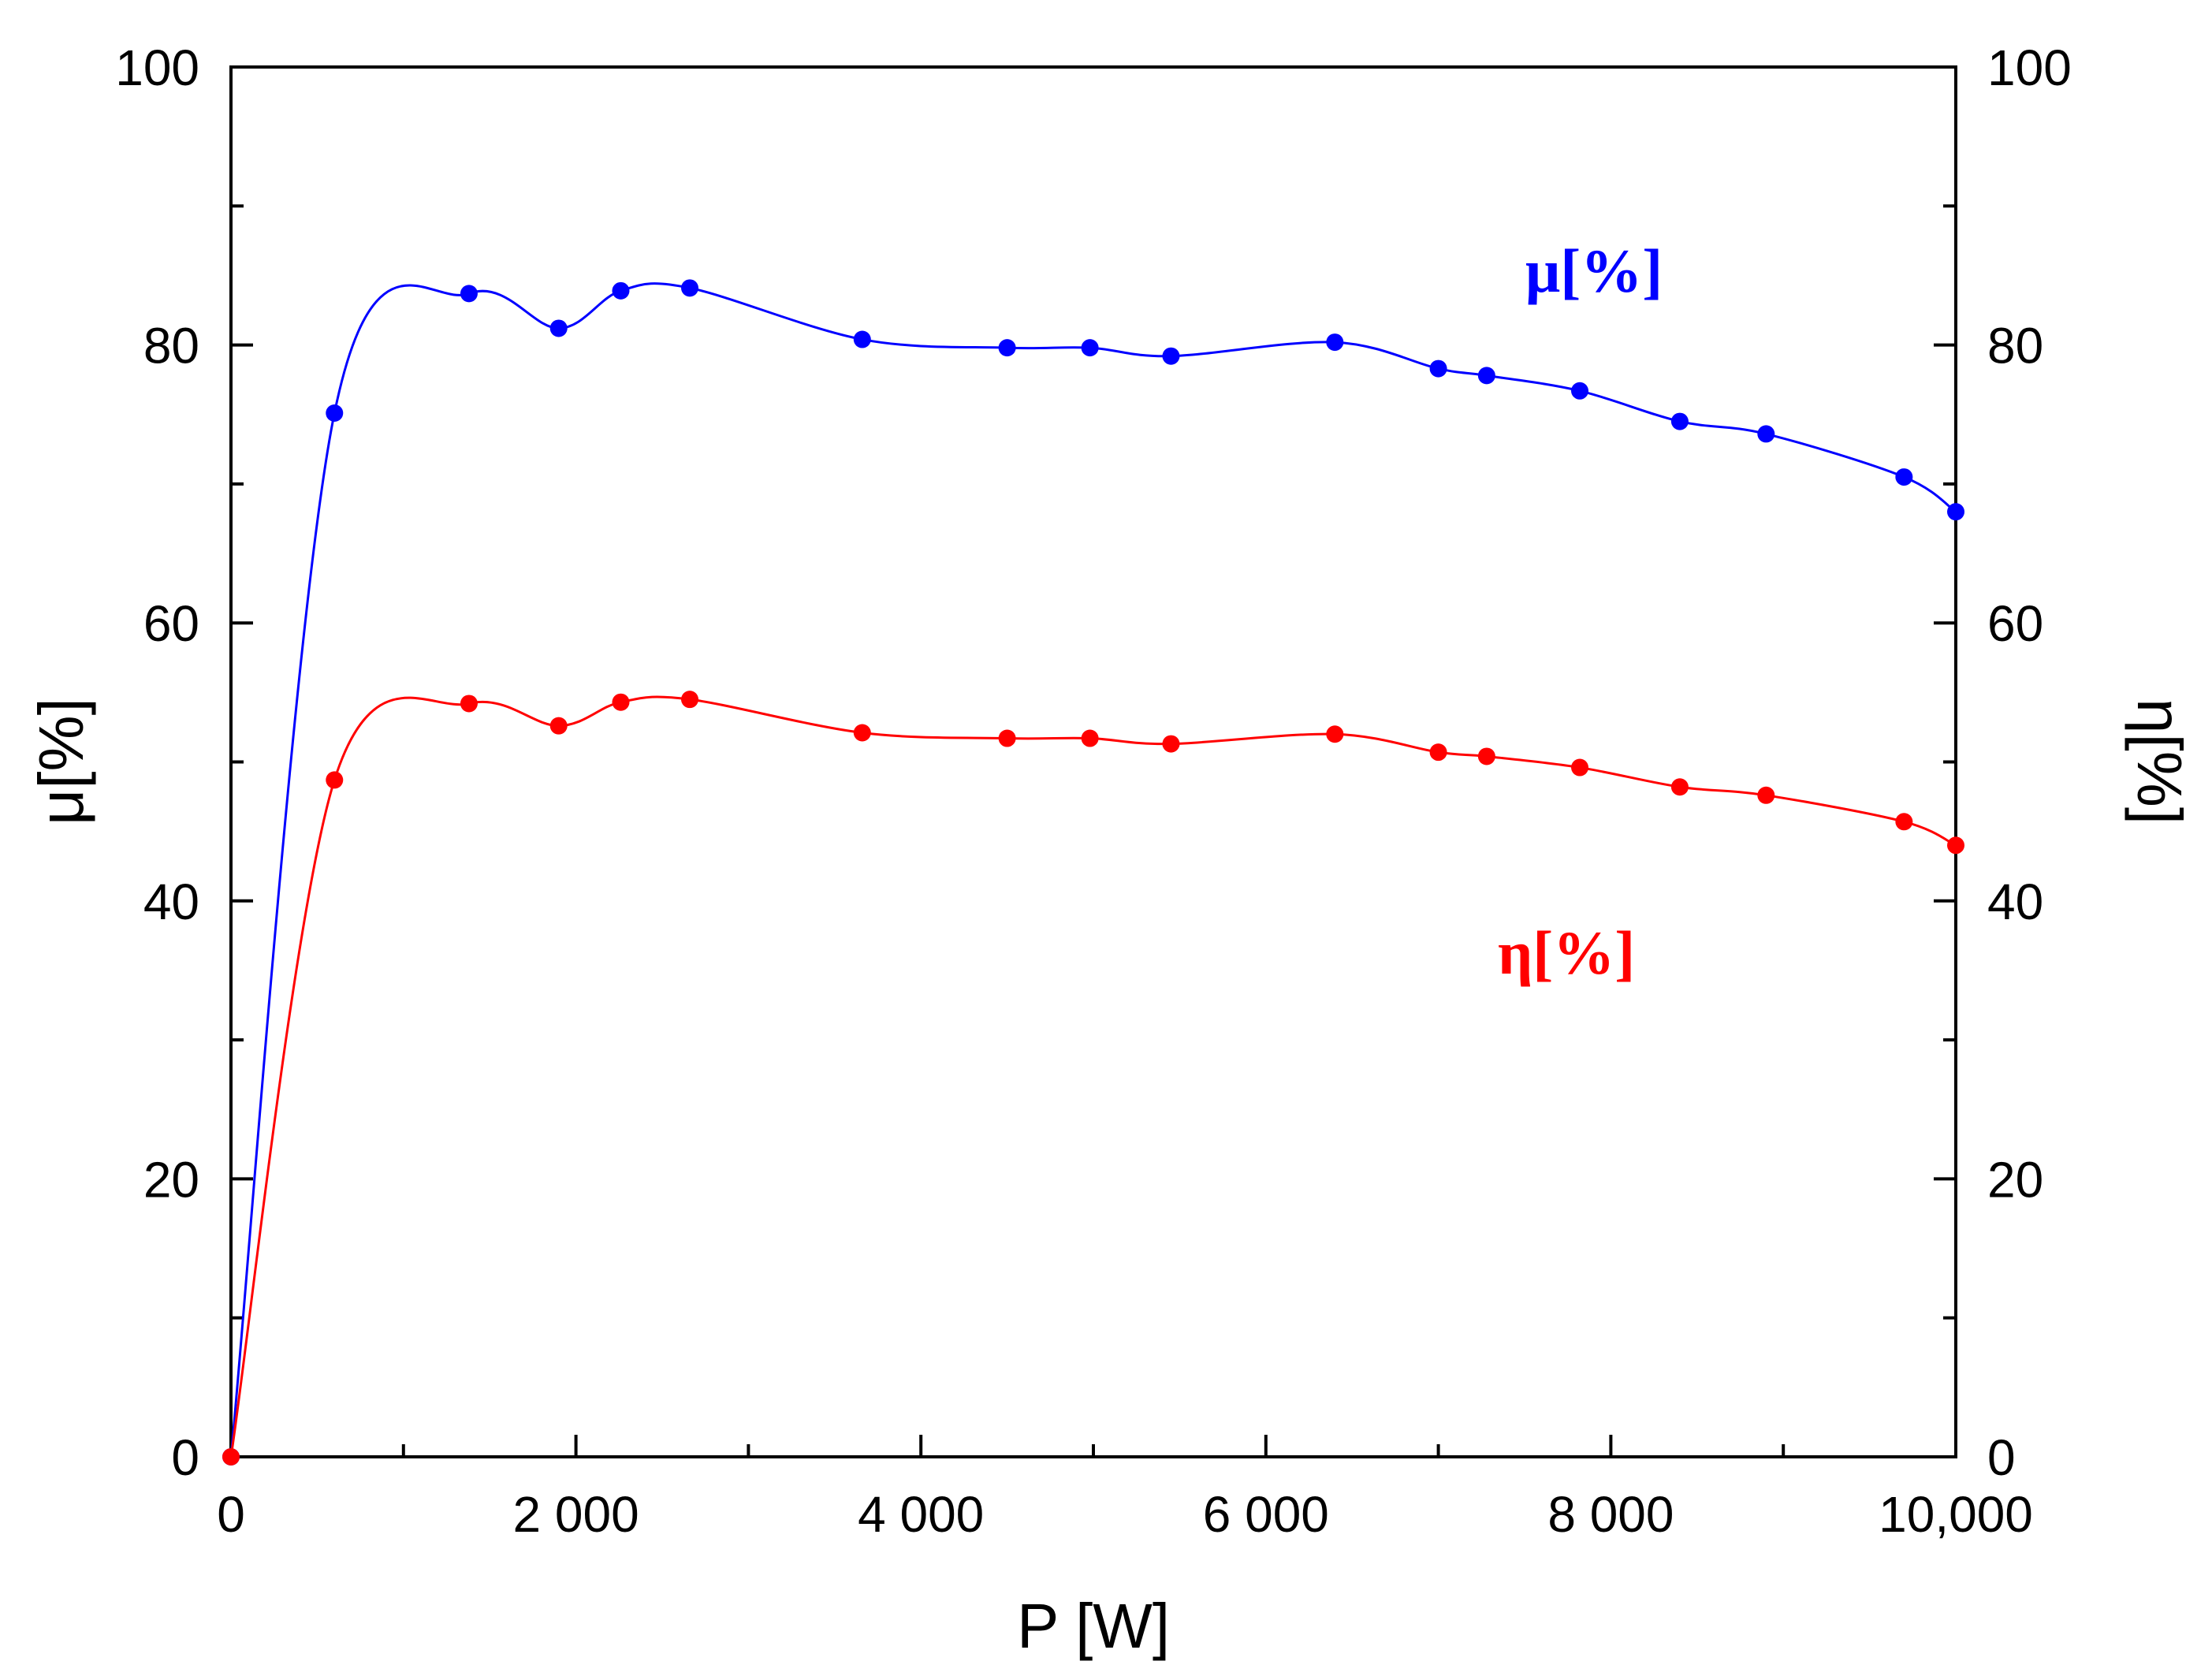  What do you see at coordinates (2159, 761) in the screenshot?
I see `y-axis-title-right: η[%]` at bounding box center [2159, 761].